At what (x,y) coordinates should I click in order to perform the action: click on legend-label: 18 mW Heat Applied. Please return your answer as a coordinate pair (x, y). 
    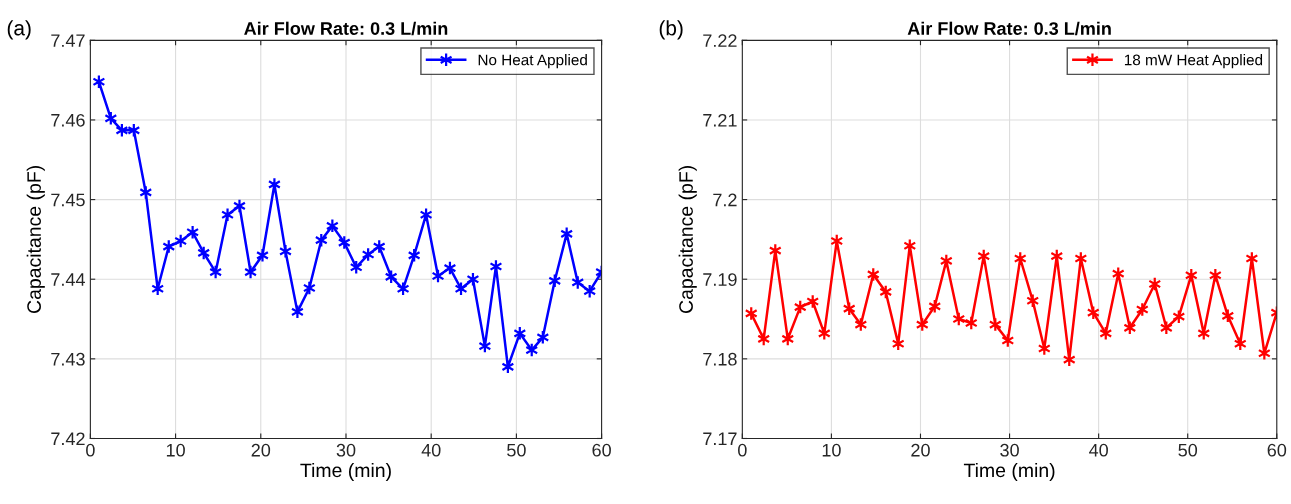
    Looking at the image, I should click on (1193, 61).